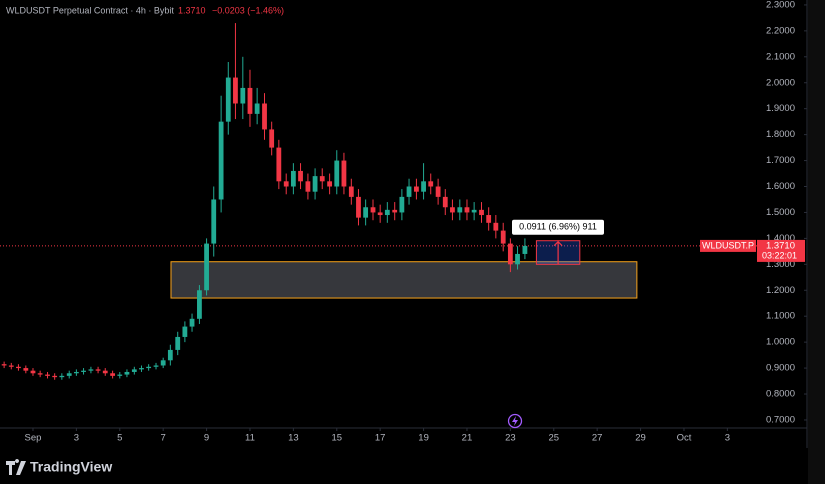 Image resolution: width=825 pixels, height=484 pixels. Describe the element at coordinates (336, 438) in the screenshot. I see `x-tick-label: 15` at that location.